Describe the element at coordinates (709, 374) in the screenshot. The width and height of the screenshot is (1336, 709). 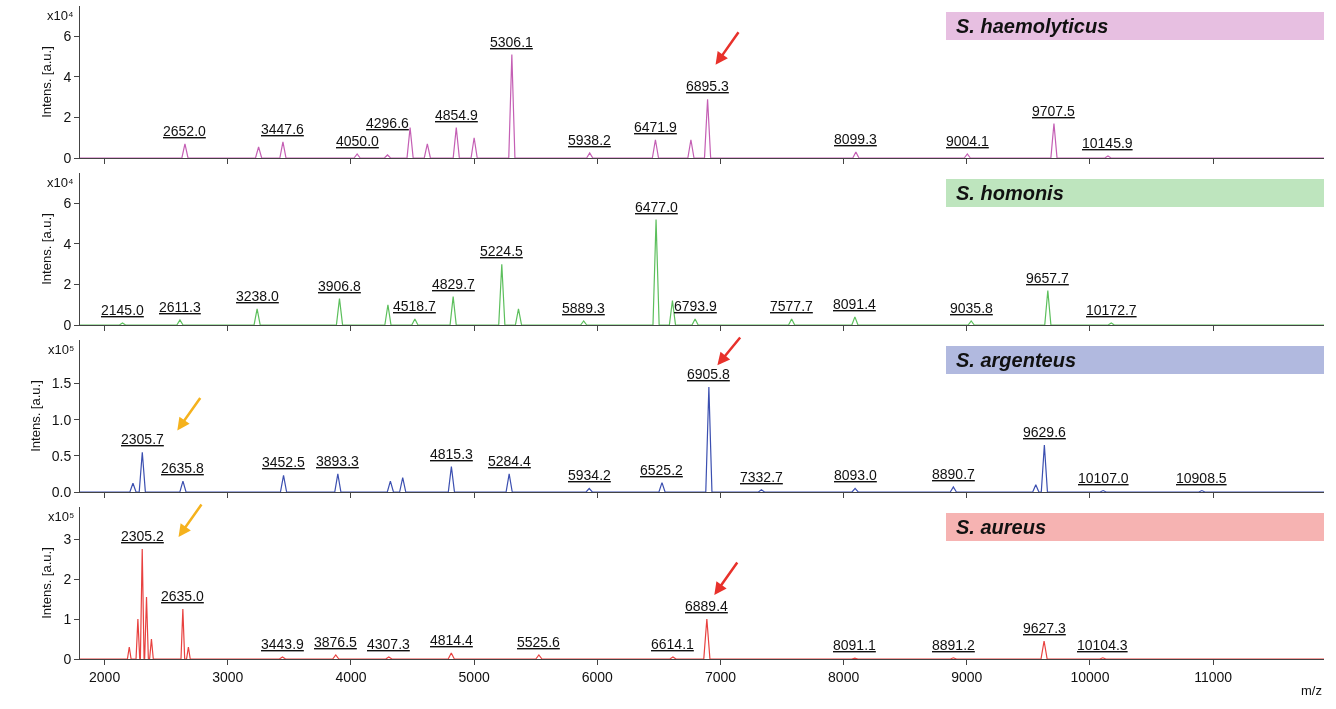
I see `annotation: 6905.8` at that location.